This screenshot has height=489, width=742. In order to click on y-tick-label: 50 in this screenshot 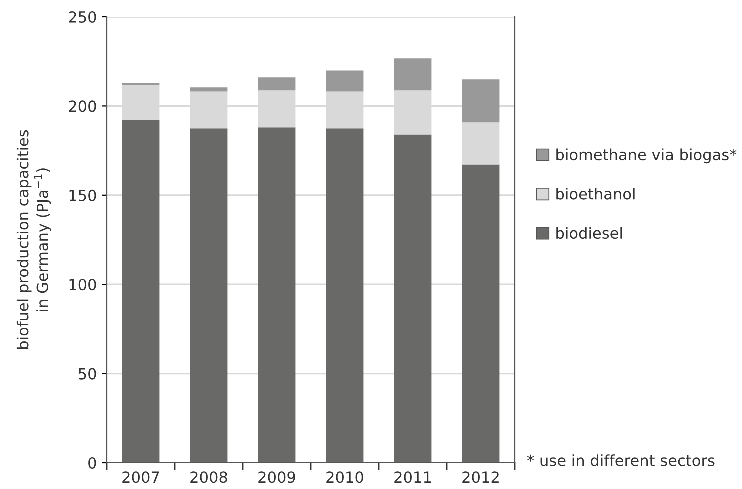, I will do `click(87, 374)`.